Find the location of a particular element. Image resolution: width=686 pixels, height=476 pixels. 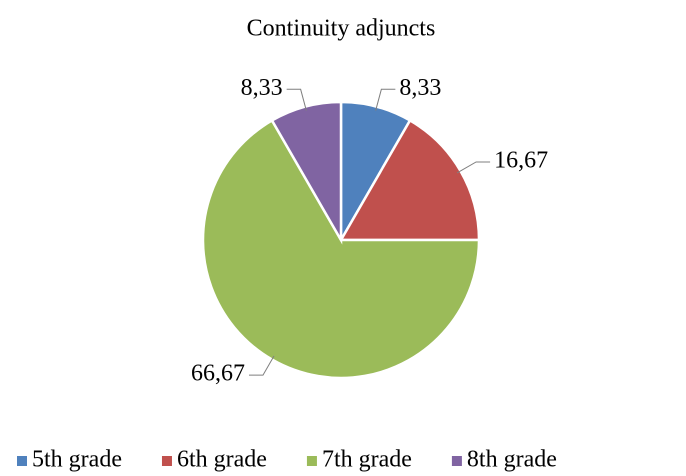

legend-label: 7th grade is located at coordinates (367, 460).